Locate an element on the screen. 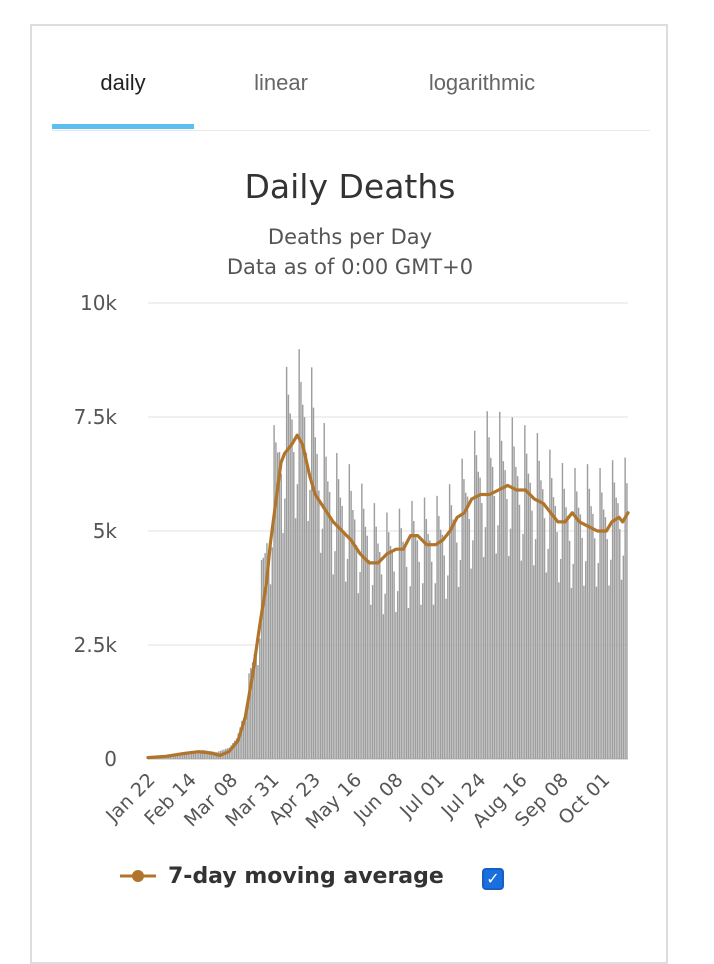 Image resolution: width=714 pixels, height=964 pixels. legend-item: 7-day moving average is located at coordinates (281, 876).